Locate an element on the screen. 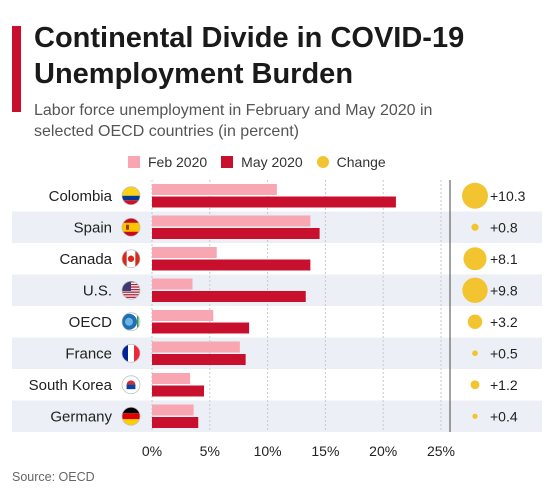 This screenshot has height=489, width=550. chart-title-line-1: Continental Divide in COVID-19 is located at coordinates (249, 38).